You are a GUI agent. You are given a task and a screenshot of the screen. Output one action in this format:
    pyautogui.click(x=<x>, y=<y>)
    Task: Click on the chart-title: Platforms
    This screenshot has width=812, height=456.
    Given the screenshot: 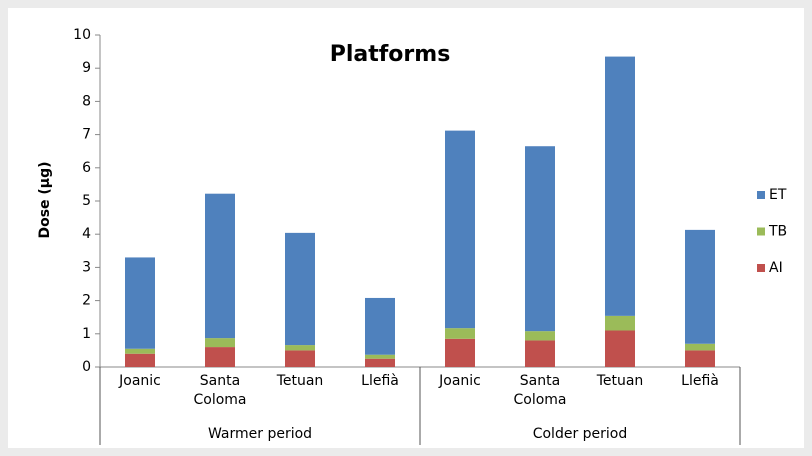 What is the action you would take?
    pyautogui.click(x=390, y=54)
    